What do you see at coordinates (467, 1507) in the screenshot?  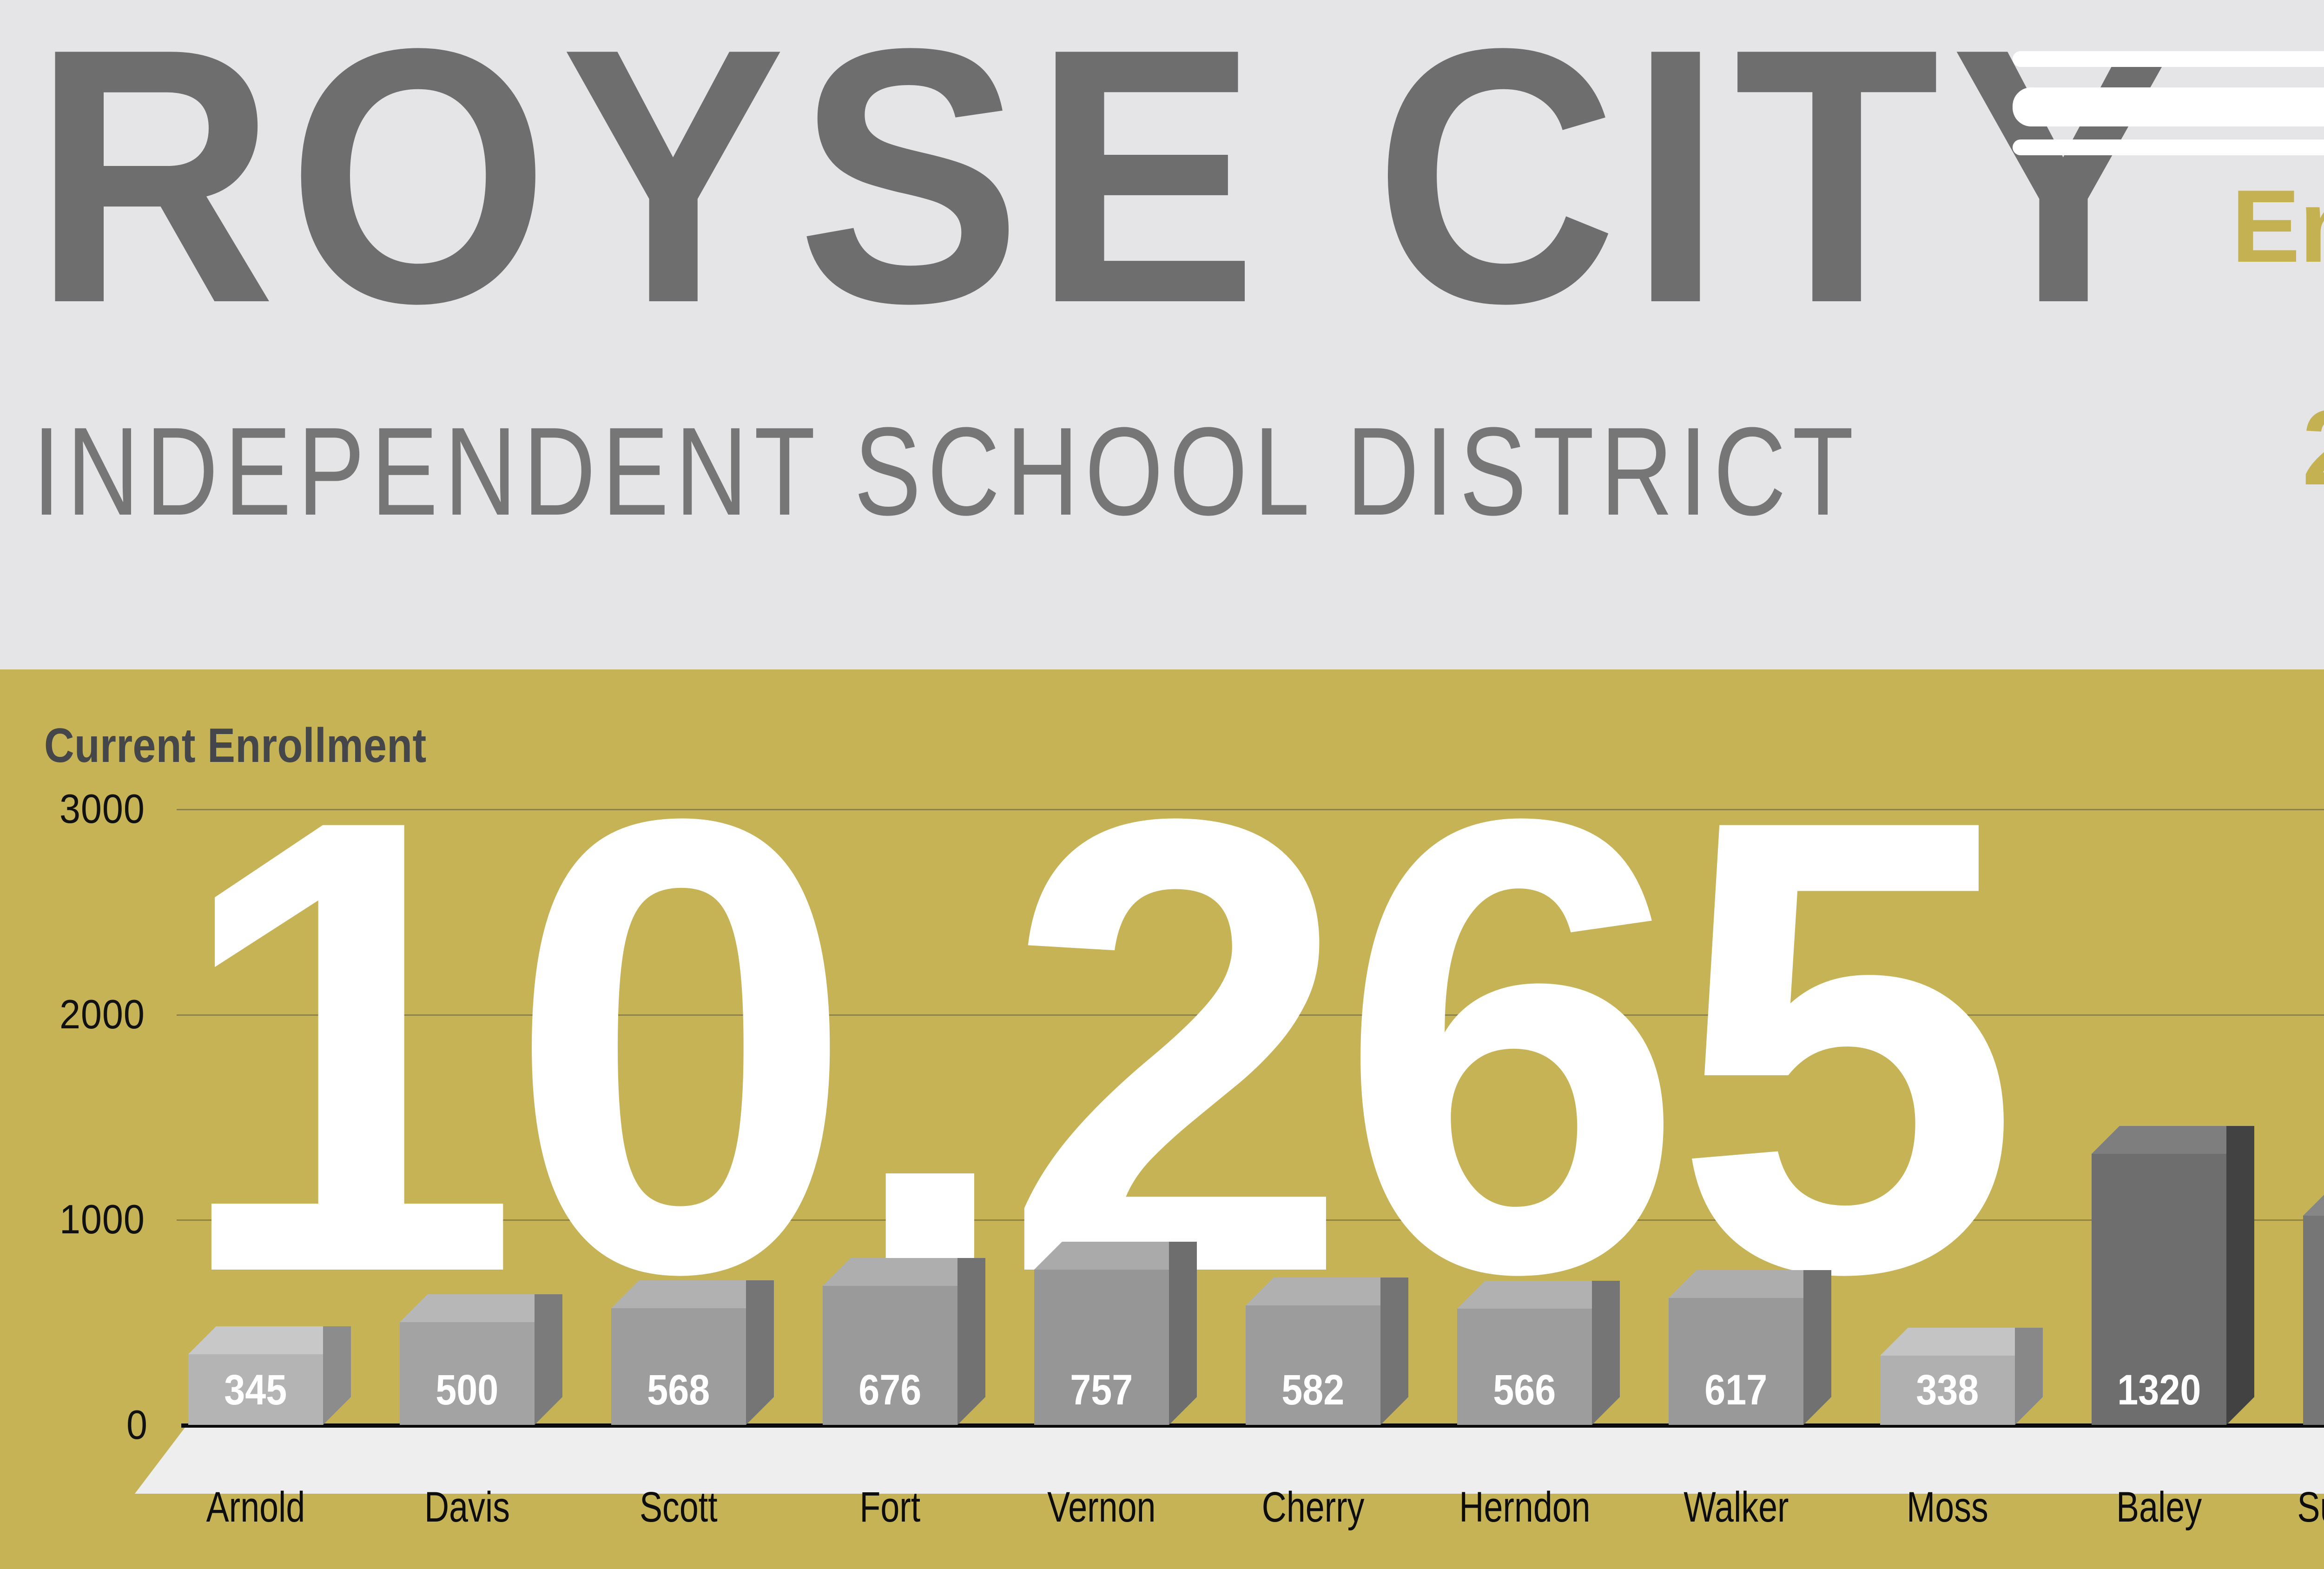 I see `chart-x-label-davis: Davis` at bounding box center [467, 1507].